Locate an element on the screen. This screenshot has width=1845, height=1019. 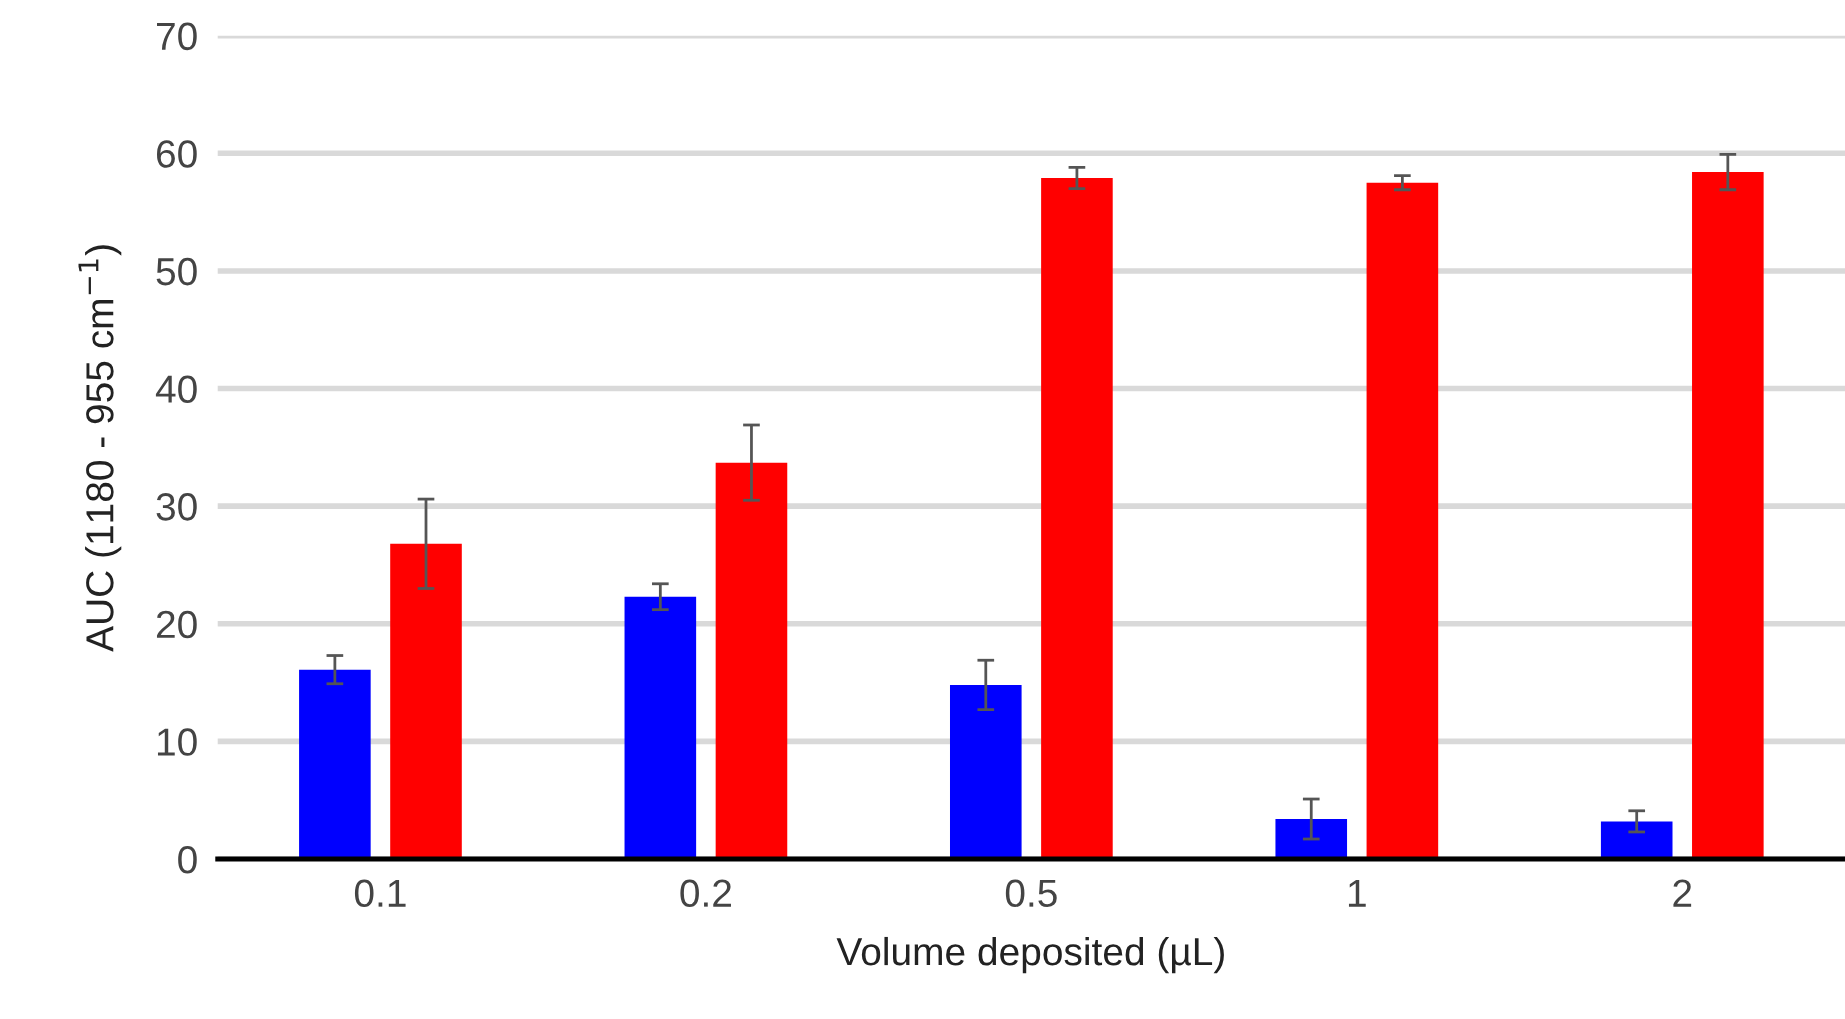
x-tick-label: 0.1 is located at coordinates (380, 893).